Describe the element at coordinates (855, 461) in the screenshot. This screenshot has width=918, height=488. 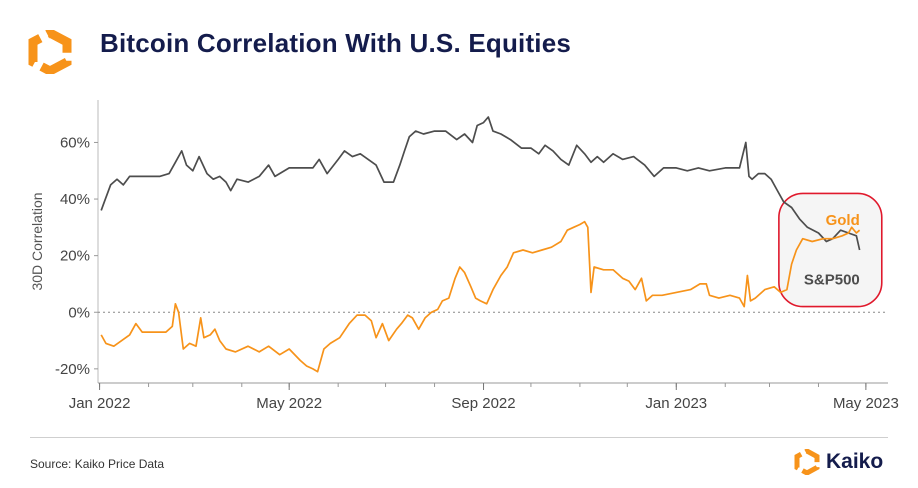
I see `brand-name: Kaiko` at that location.